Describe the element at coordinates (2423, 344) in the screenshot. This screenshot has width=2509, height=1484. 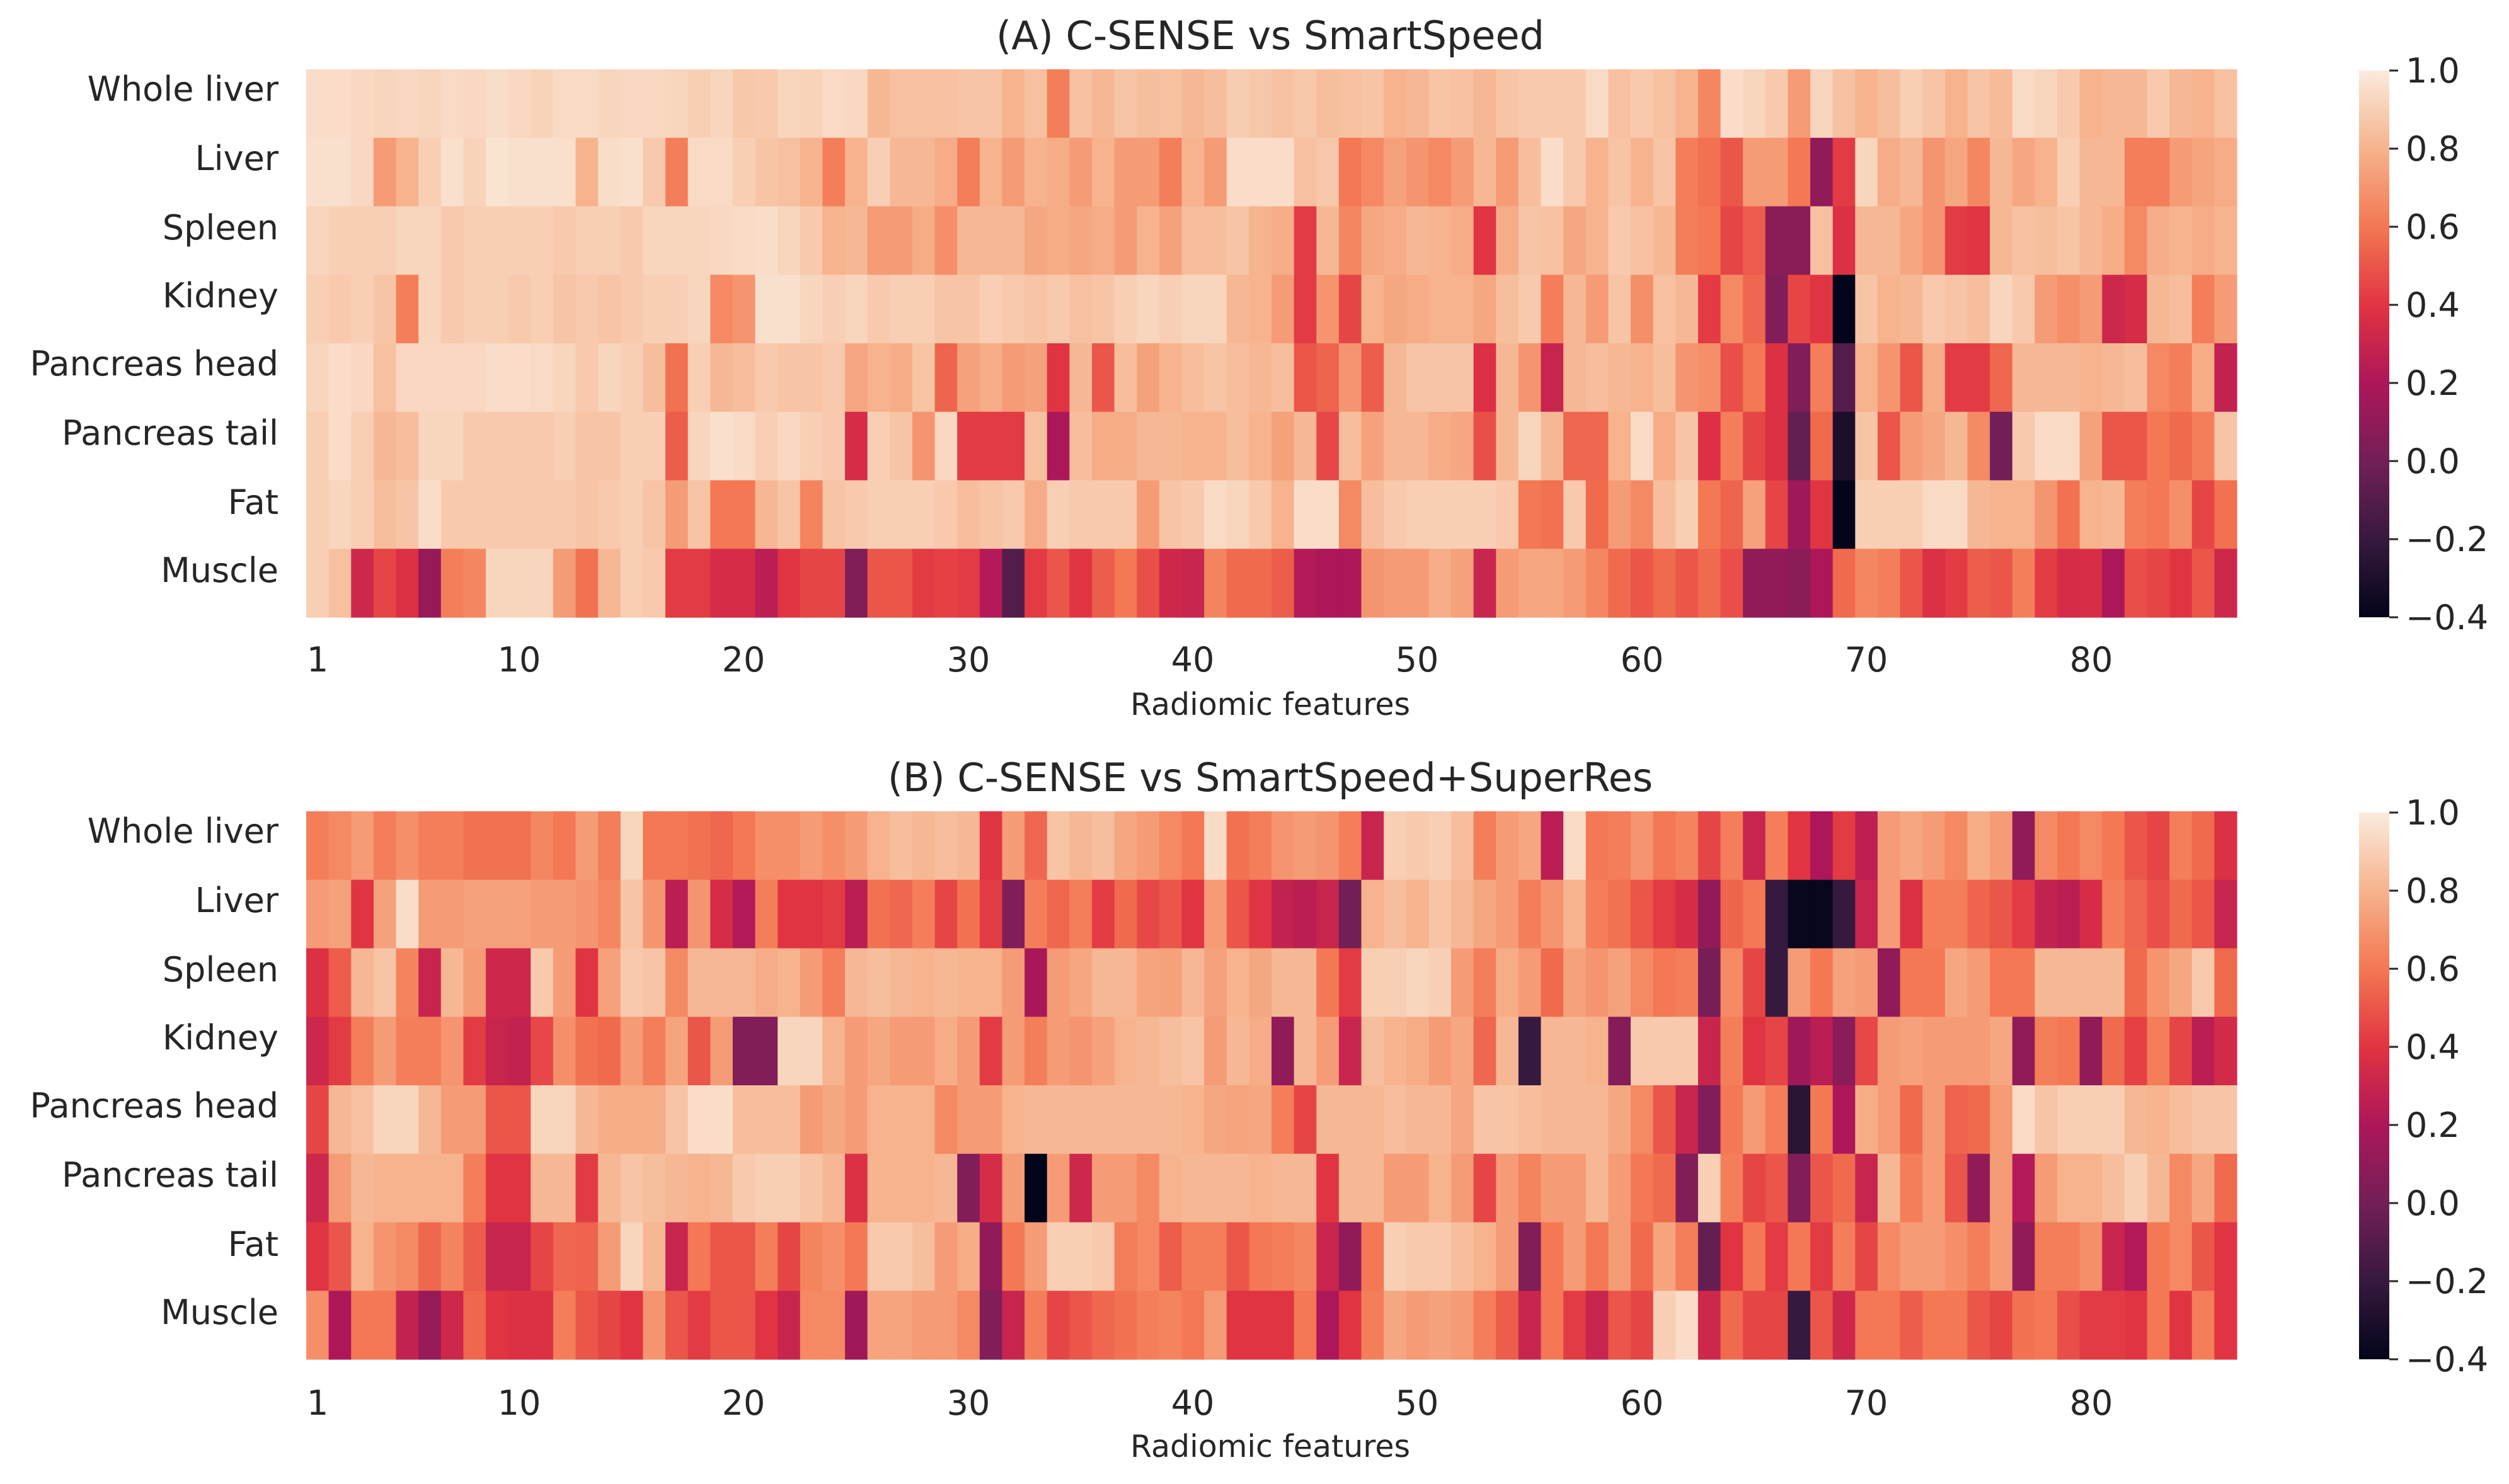
I see `panel-a-colorbar: 1.0 0.8 0.6 0.4 0.2 0.0 −0.2 −0.4` at that location.